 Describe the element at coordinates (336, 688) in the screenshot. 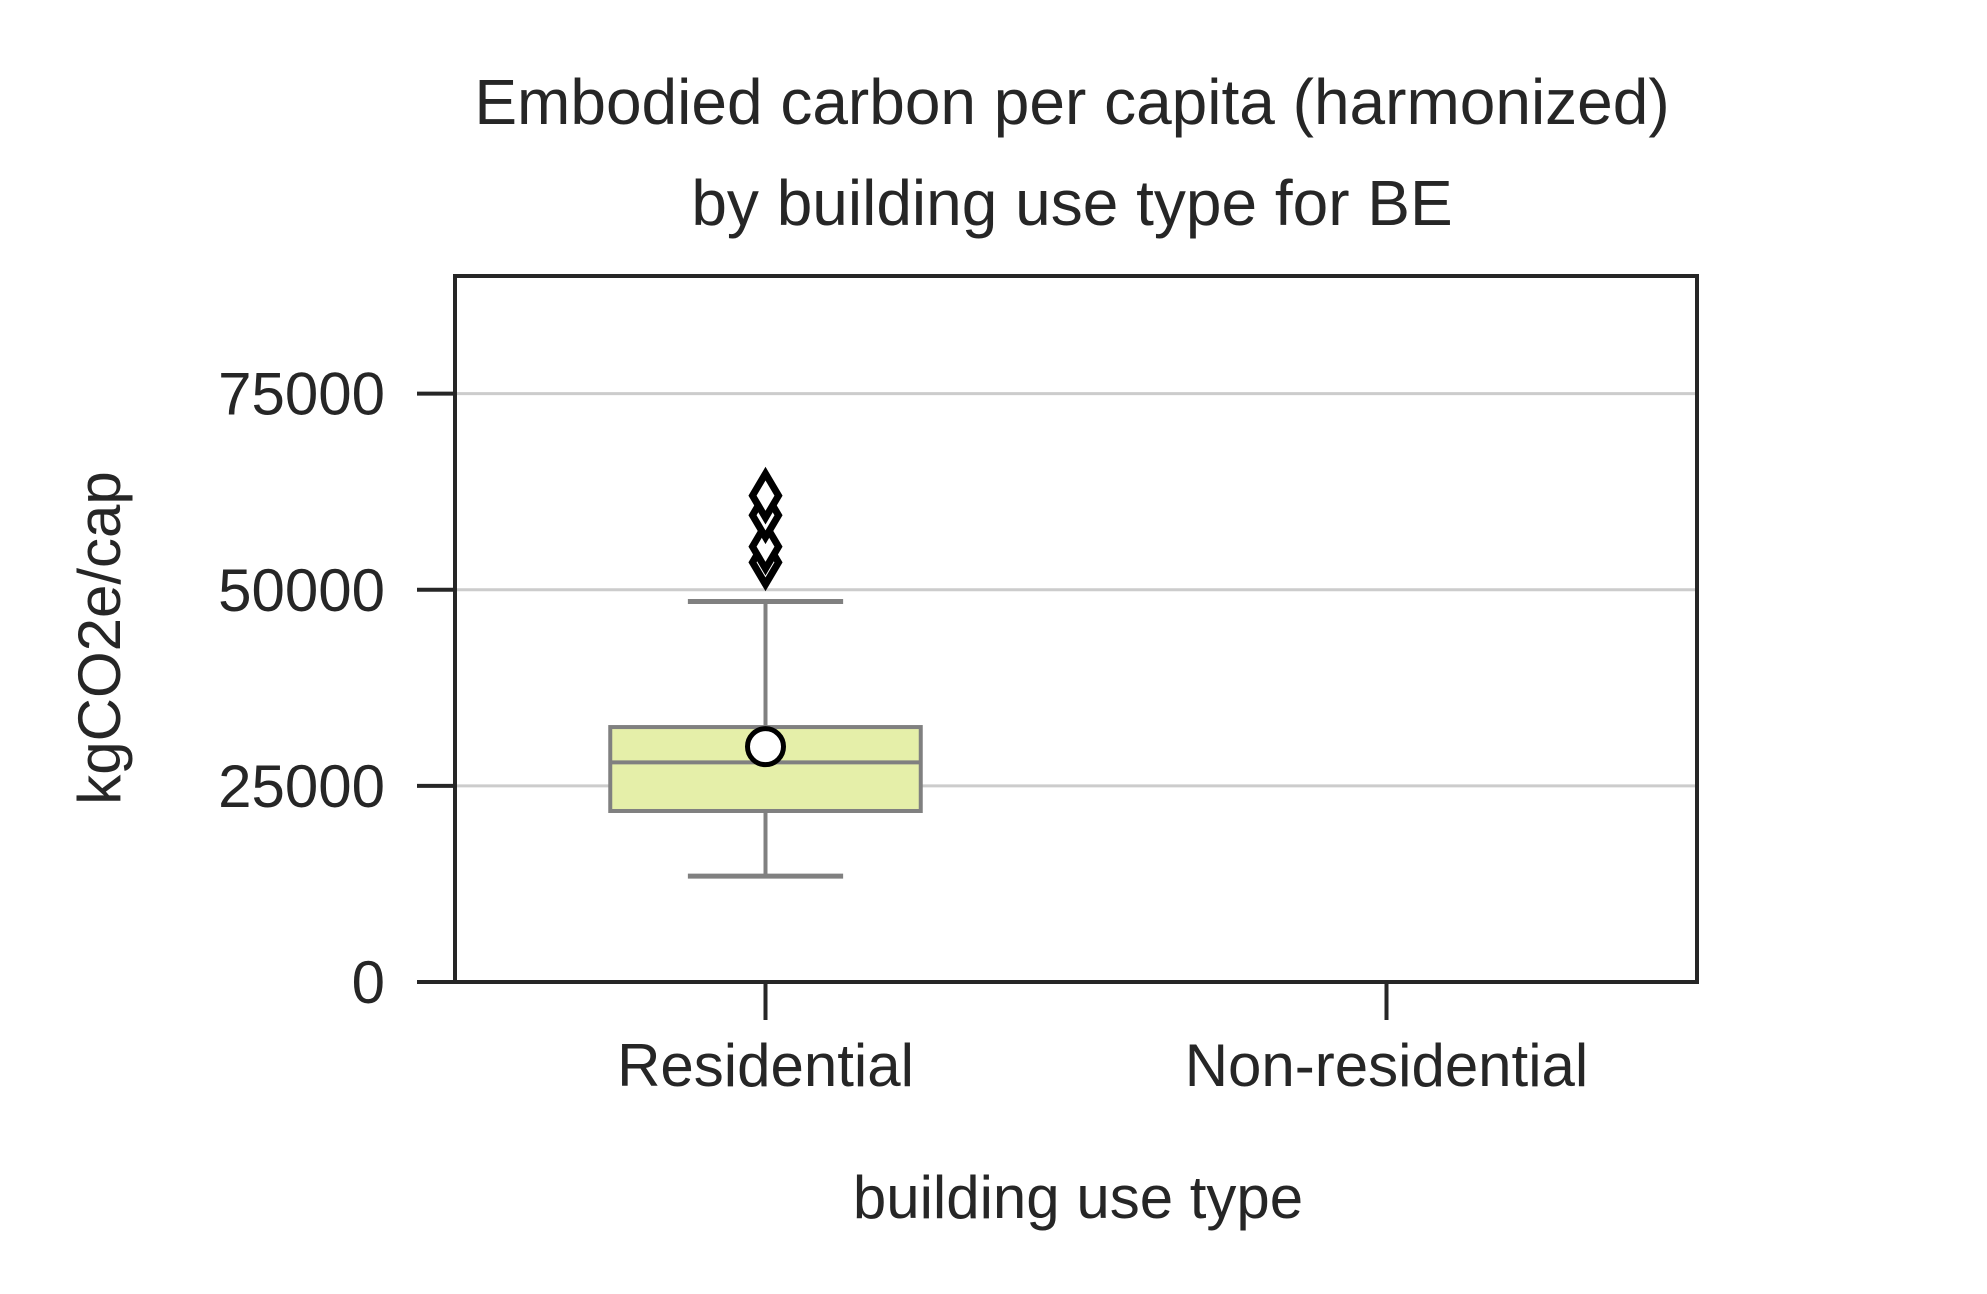

I see `y-axis-ticks: 0 25000 50000 75000` at that location.